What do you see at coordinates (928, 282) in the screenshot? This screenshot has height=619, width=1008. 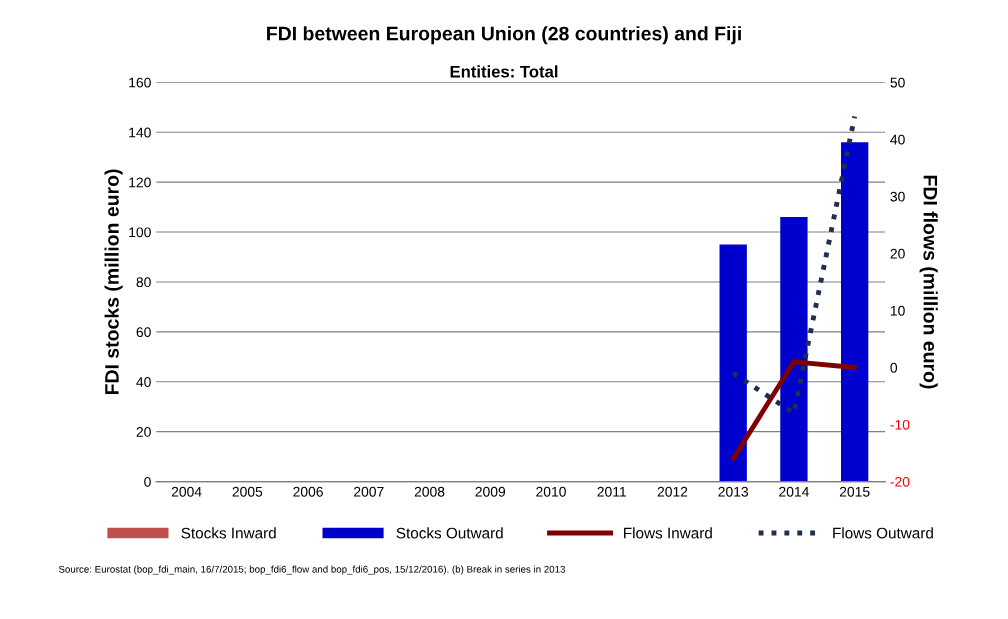 I see `y2-axis-title: FDI flows (million euro)` at bounding box center [928, 282].